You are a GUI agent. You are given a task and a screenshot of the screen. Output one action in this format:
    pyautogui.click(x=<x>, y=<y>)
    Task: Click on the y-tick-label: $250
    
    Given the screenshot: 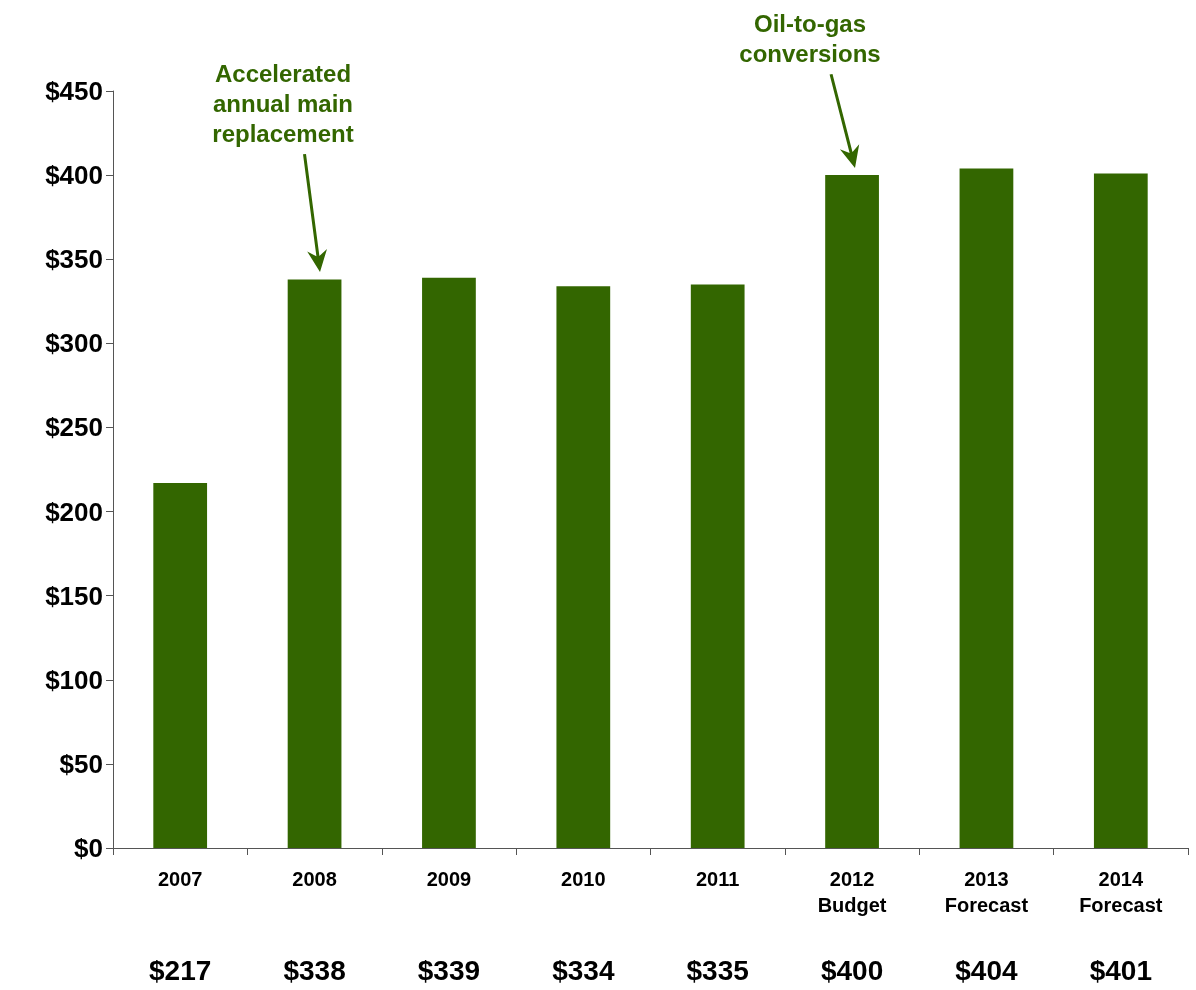 What is the action you would take?
    pyautogui.click(x=74, y=427)
    